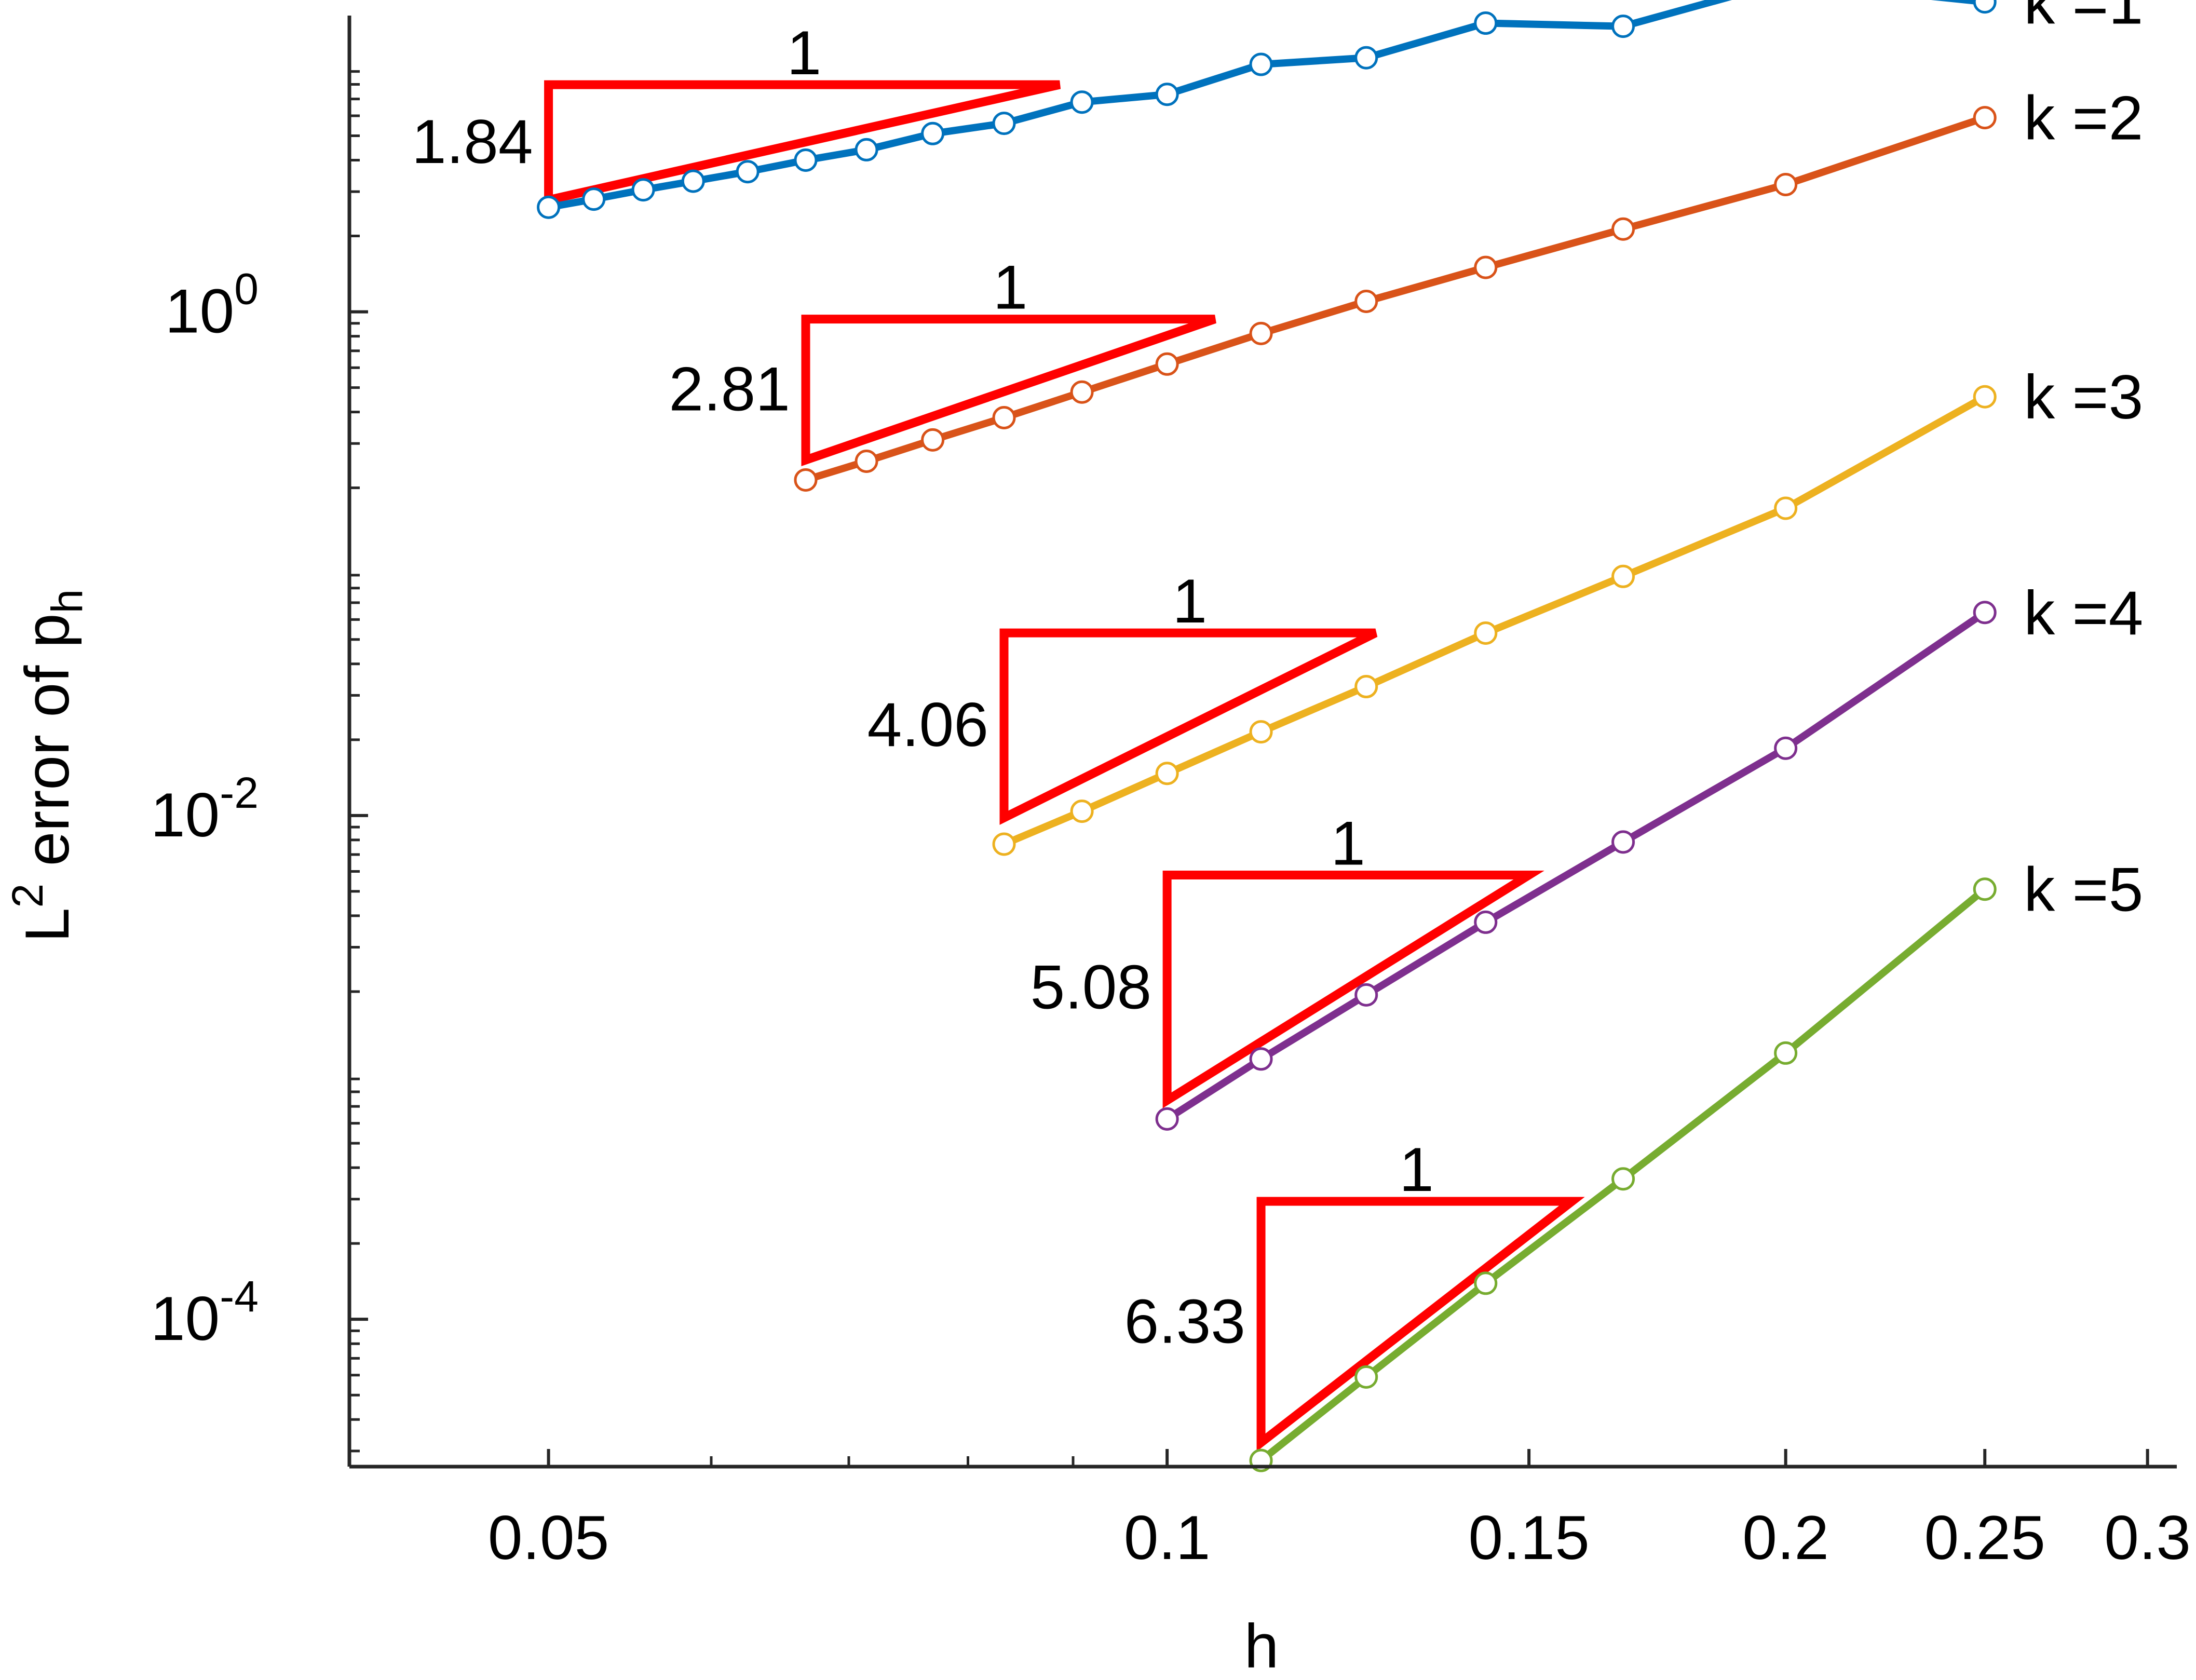 Image resolution: width=2196 pixels, height=1680 pixels. What do you see at coordinates (2083, 462) in the screenshot?
I see `series-labels: k =1 k =2 k =3 k =4 k =5` at bounding box center [2083, 462].